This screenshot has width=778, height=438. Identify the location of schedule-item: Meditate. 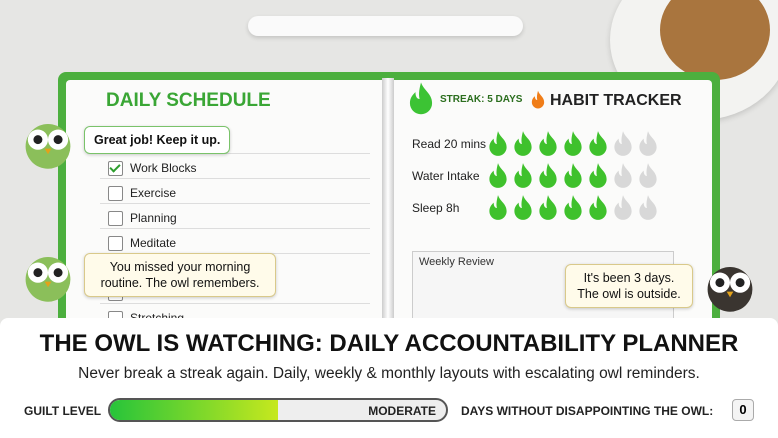
(142, 243).